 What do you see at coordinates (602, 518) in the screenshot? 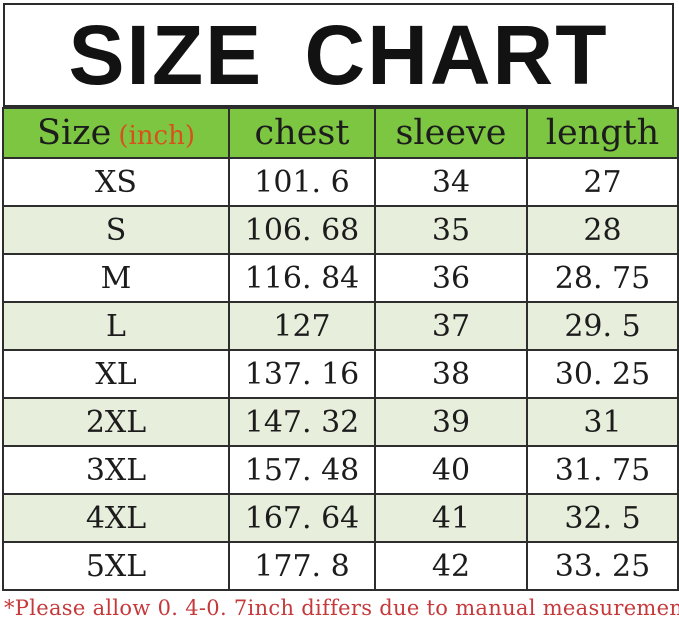
I see `cell-length: 32. 5` at bounding box center [602, 518].